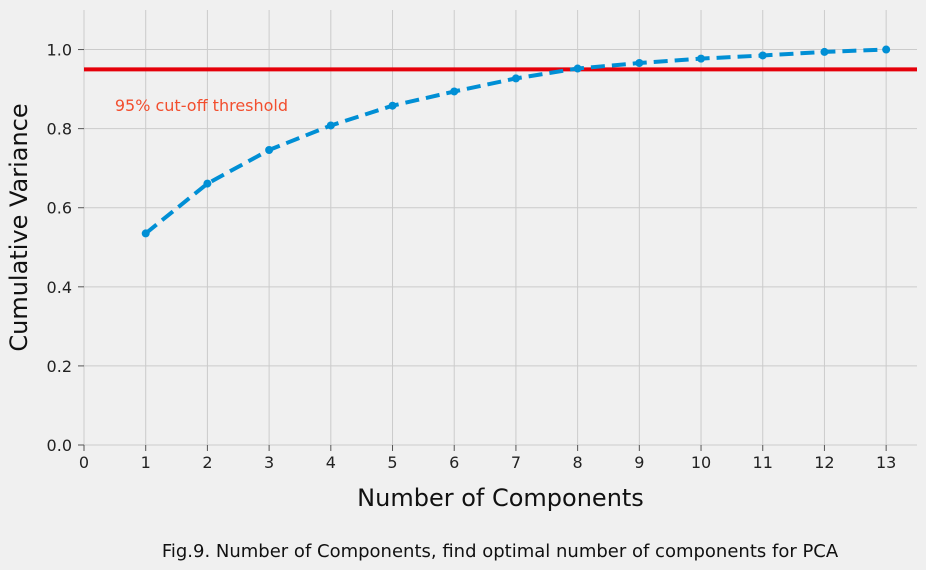 Image resolution: width=926 pixels, height=570 pixels. Describe the element at coordinates (59, 129) in the screenshot. I see `y-tick-label: 0.8` at that location.